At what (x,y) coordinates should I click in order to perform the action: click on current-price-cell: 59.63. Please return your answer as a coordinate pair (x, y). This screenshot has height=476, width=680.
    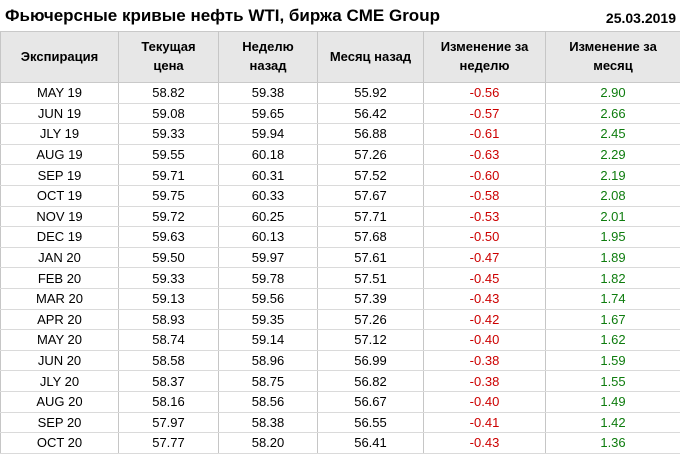
    Looking at the image, I should click on (168, 237).